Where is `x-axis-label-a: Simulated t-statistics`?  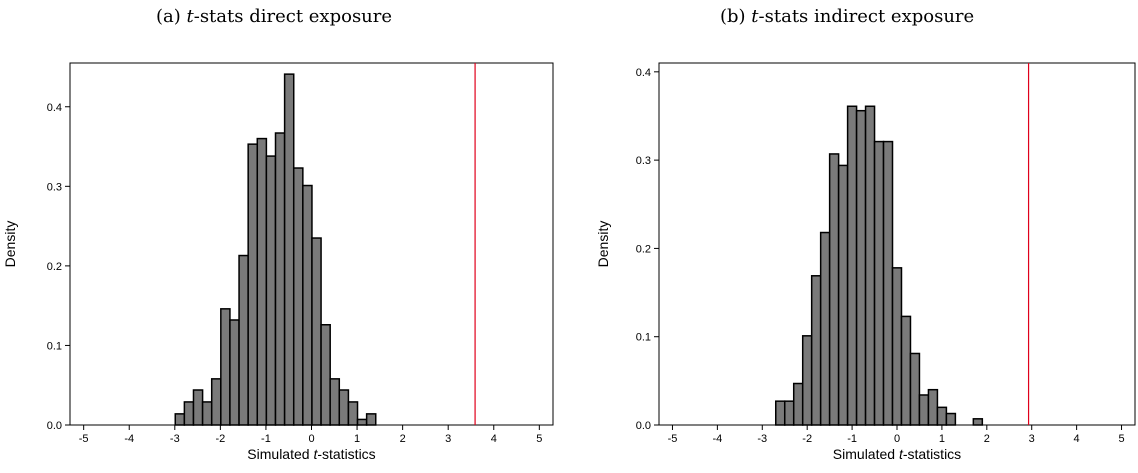
x-axis-label-a: Simulated t-statistics is located at coordinates (311, 454).